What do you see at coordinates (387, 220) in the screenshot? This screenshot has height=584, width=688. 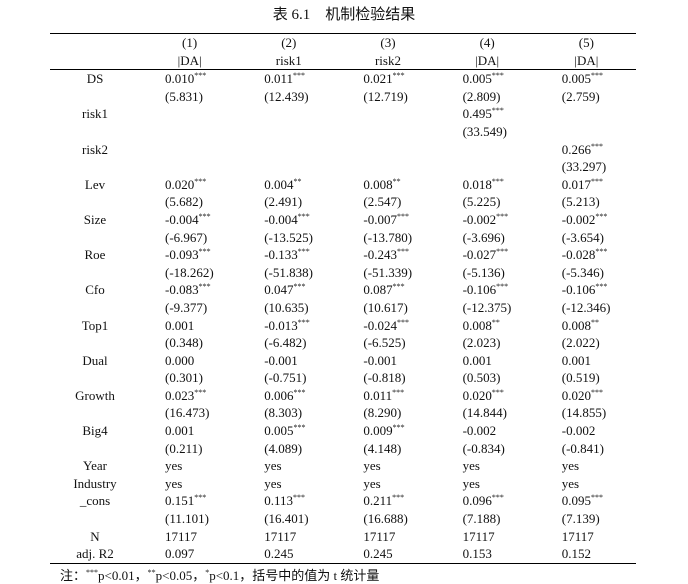 I see `coef-cell: -0.007***` at bounding box center [387, 220].